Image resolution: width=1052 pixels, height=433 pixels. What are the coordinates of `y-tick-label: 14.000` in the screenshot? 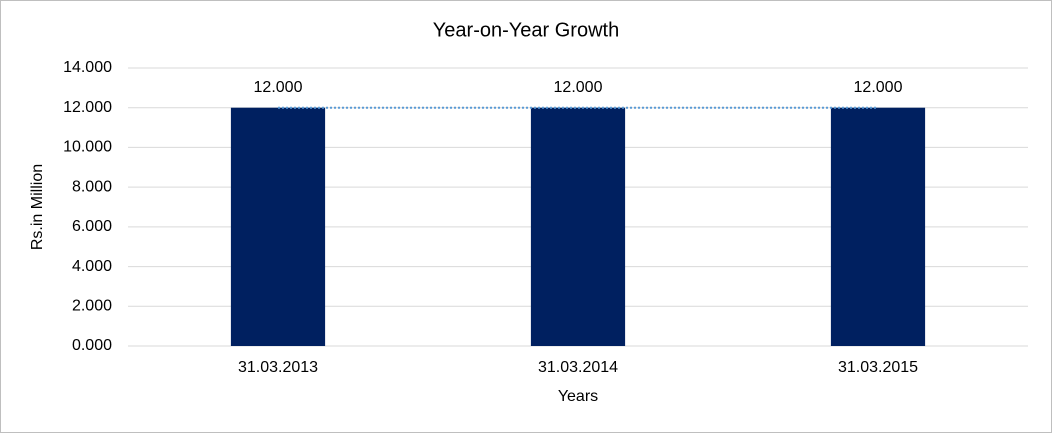 It's located at (87, 67).